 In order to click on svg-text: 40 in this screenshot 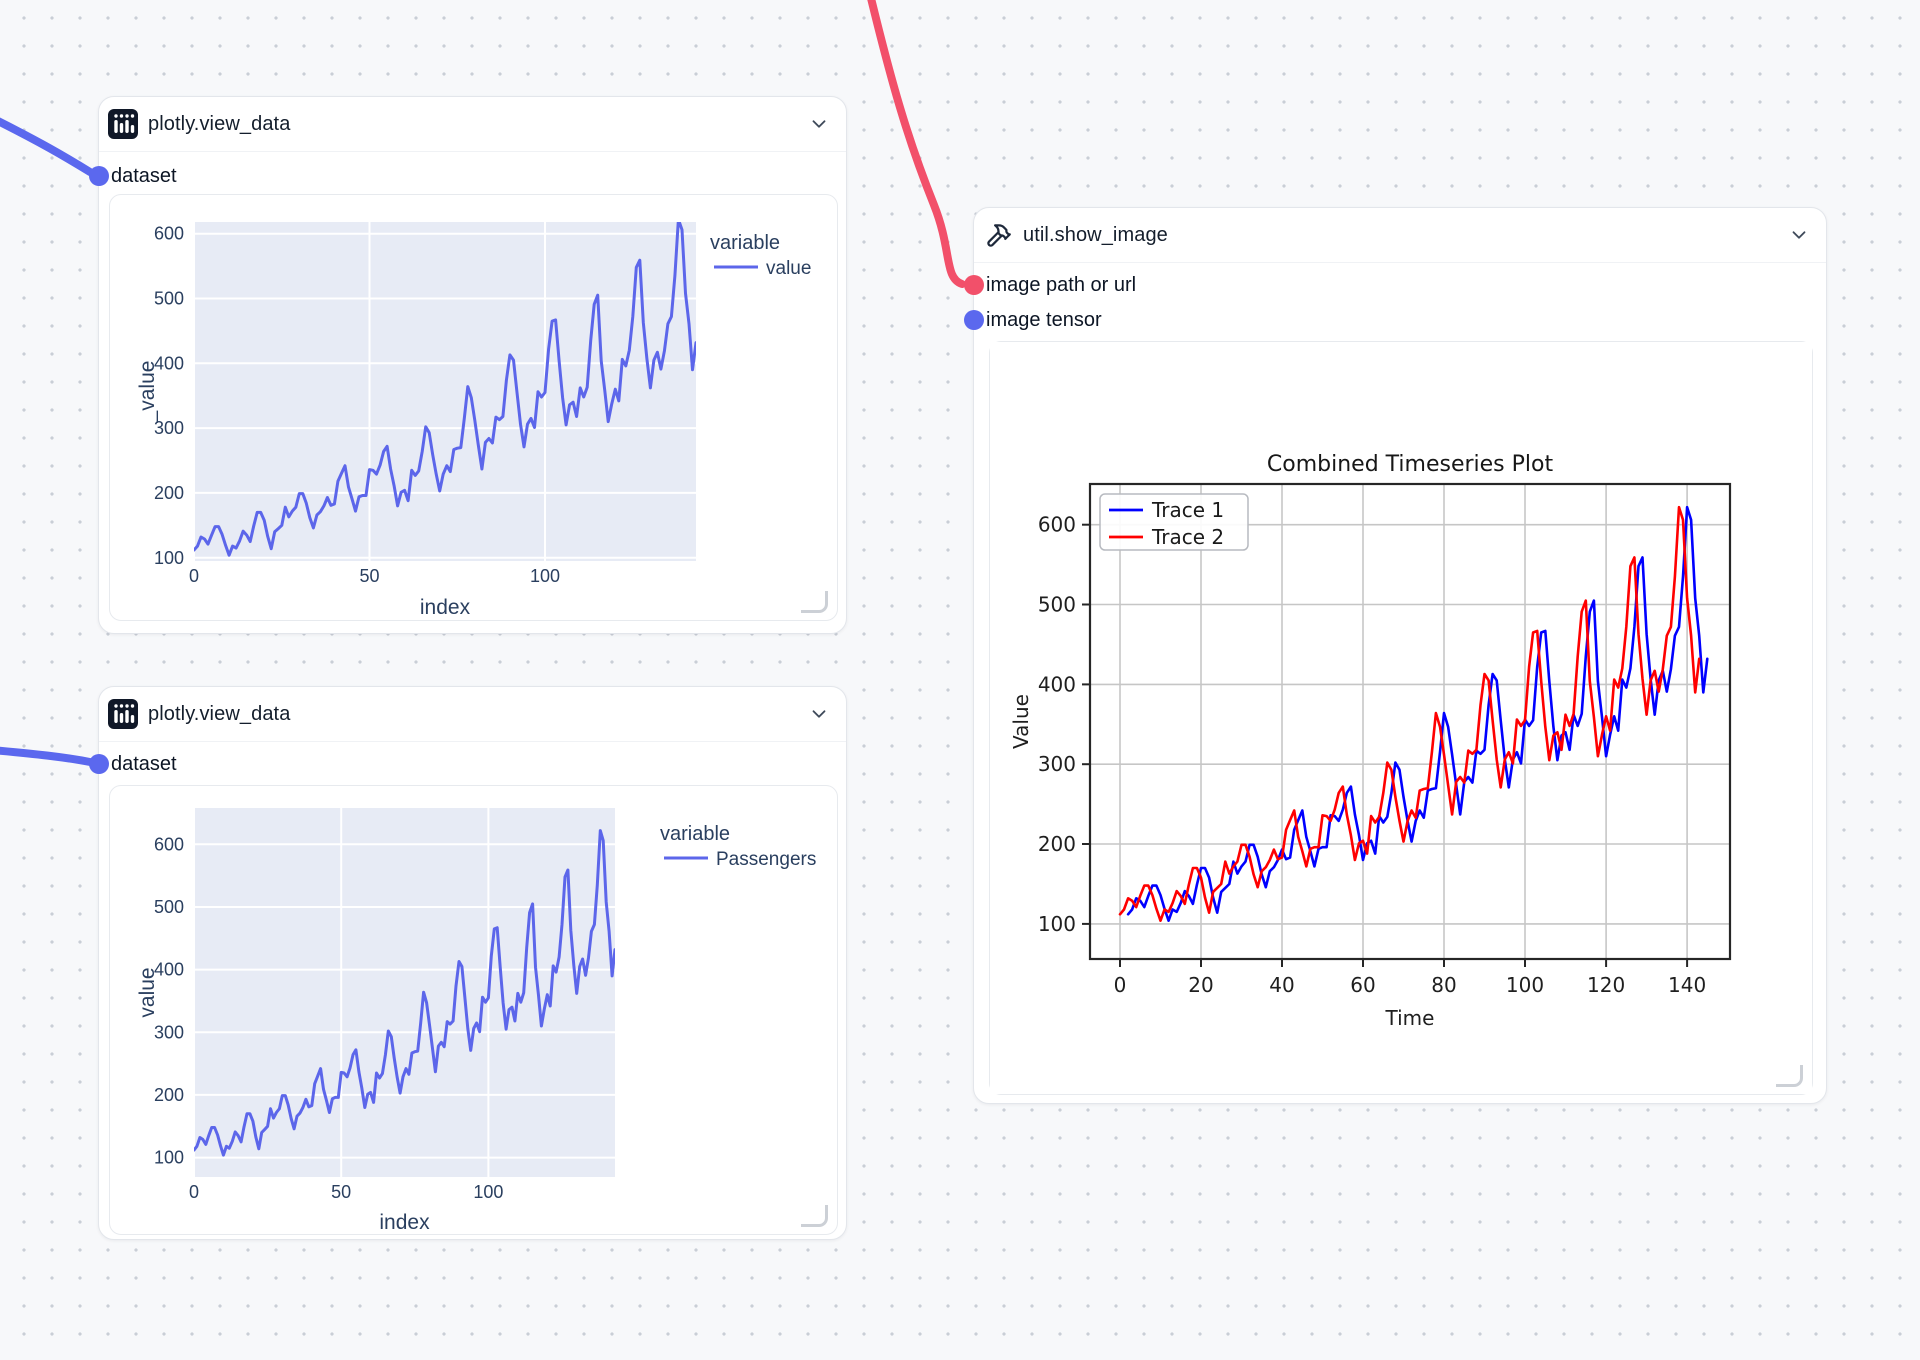, I will do `click(1281, 985)`.